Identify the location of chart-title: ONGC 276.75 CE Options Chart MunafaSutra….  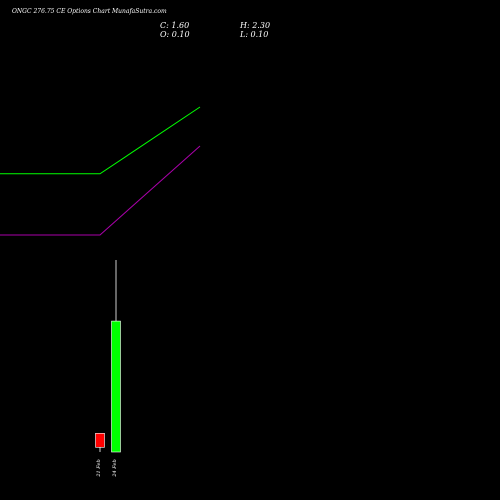
(89, 11).